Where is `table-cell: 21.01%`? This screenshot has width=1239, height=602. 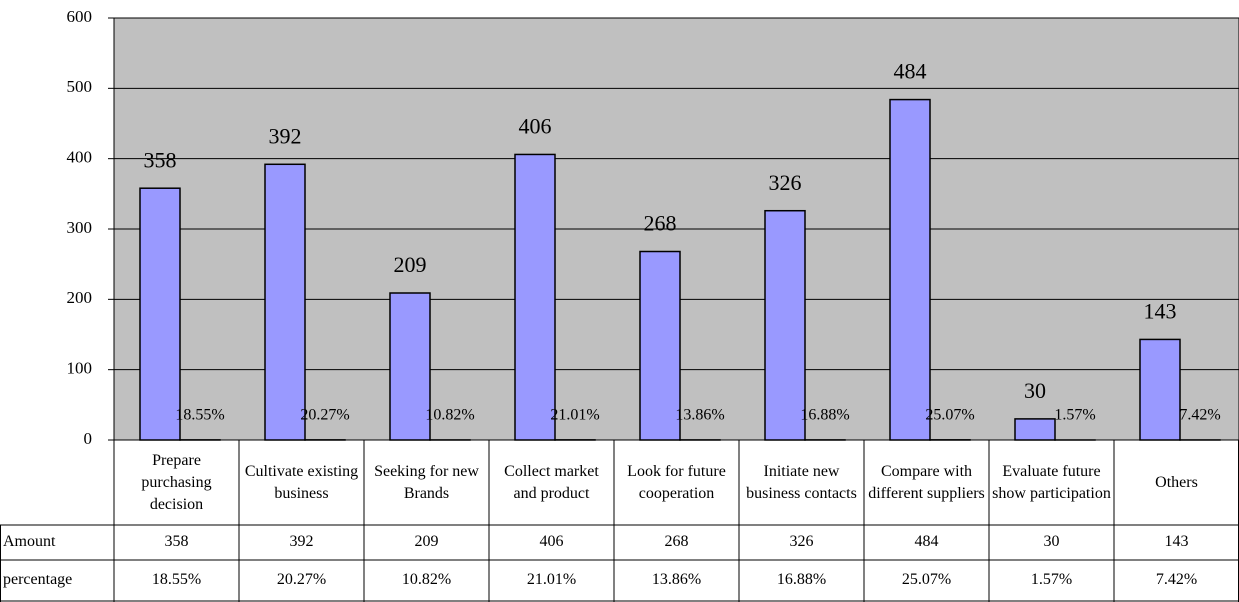 table-cell: 21.01% is located at coordinates (551, 579).